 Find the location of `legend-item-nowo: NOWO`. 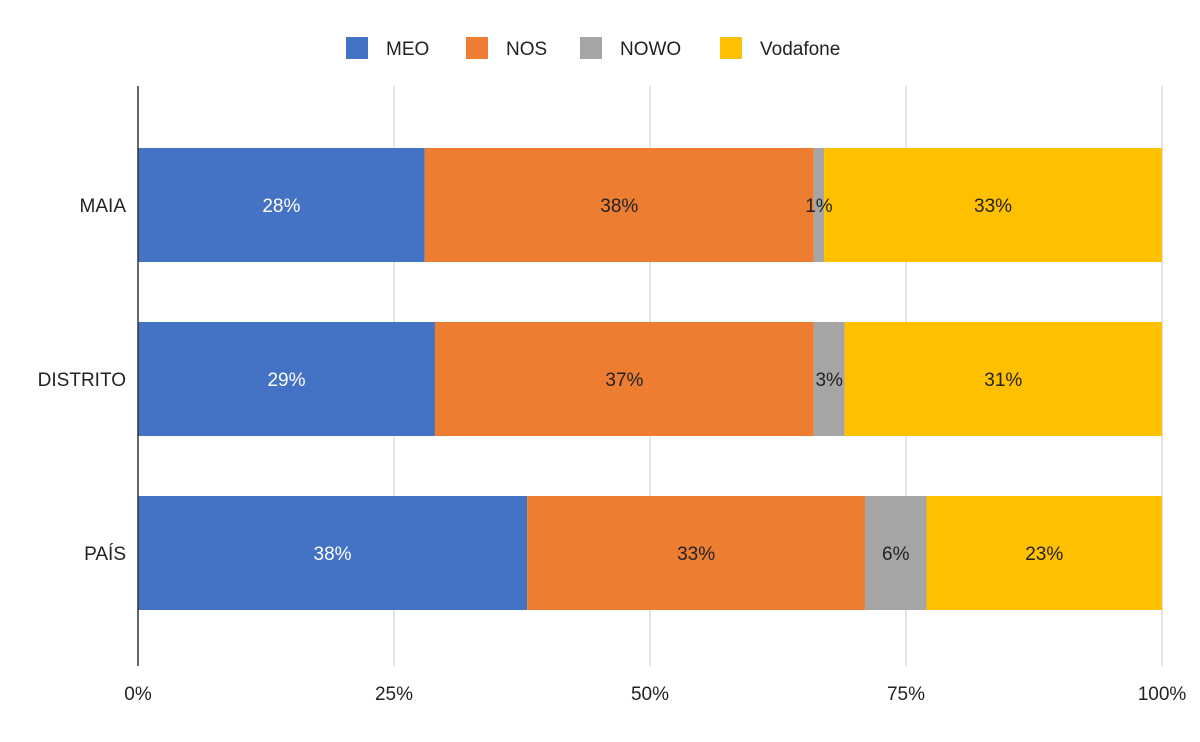

legend-item-nowo: NOWO is located at coordinates (630, 48).